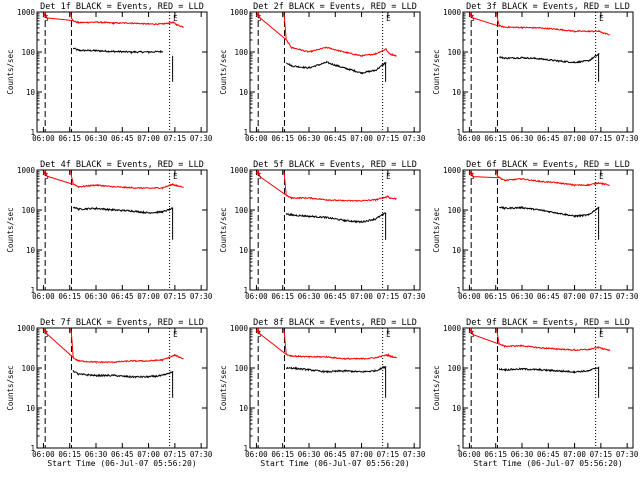 The width and height of the screenshot is (640, 480). What do you see at coordinates (122, 323) in the screenshot?
I see `panel-title: Det 7f BLACK = Events, RED = LLD` at bounding box center [122, 323].